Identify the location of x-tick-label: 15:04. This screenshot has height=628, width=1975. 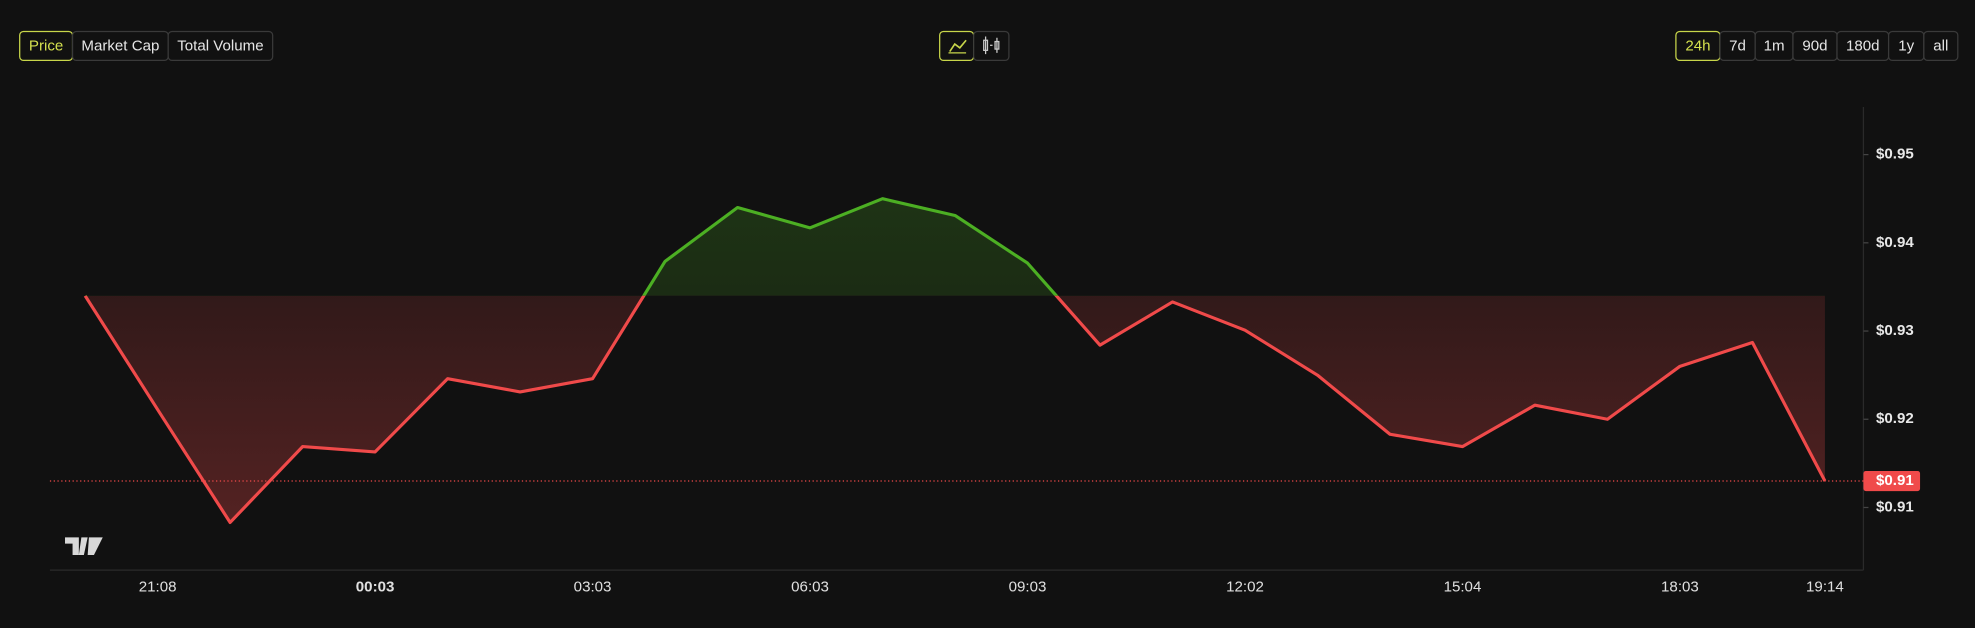
(1463, 587).